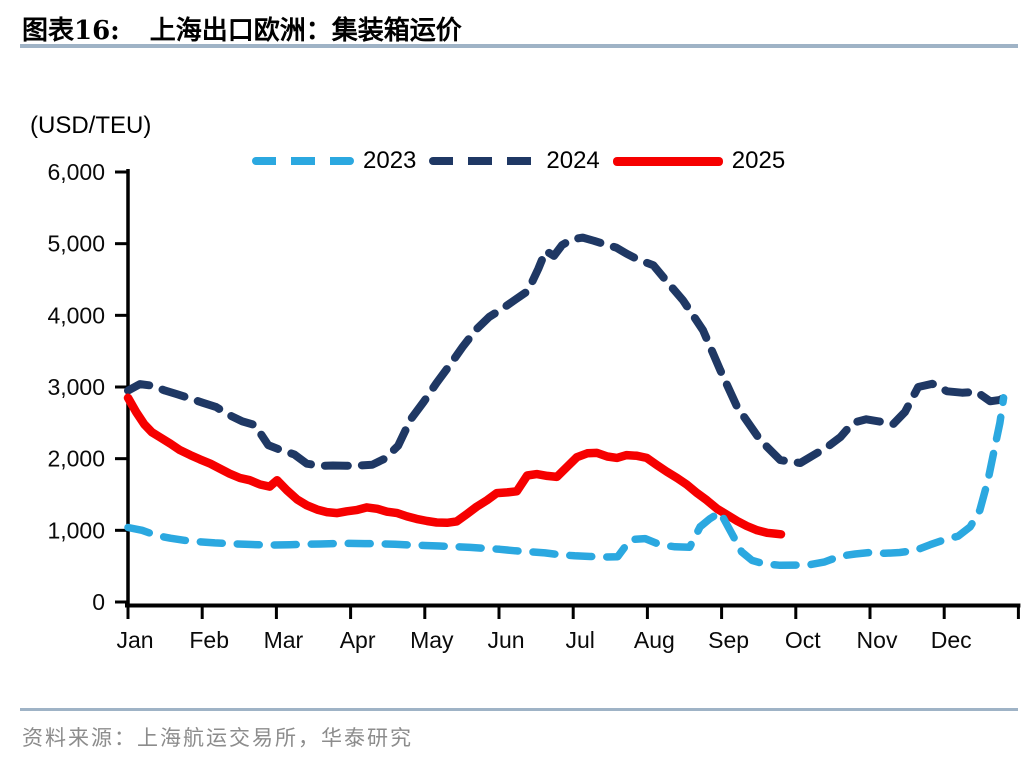 Image resolution: width=1036 pixels, height=764 pixels. Describe the element at coordinates (76, 459) in the screenshot. I see `y-tick-label: 2,000` at that location.